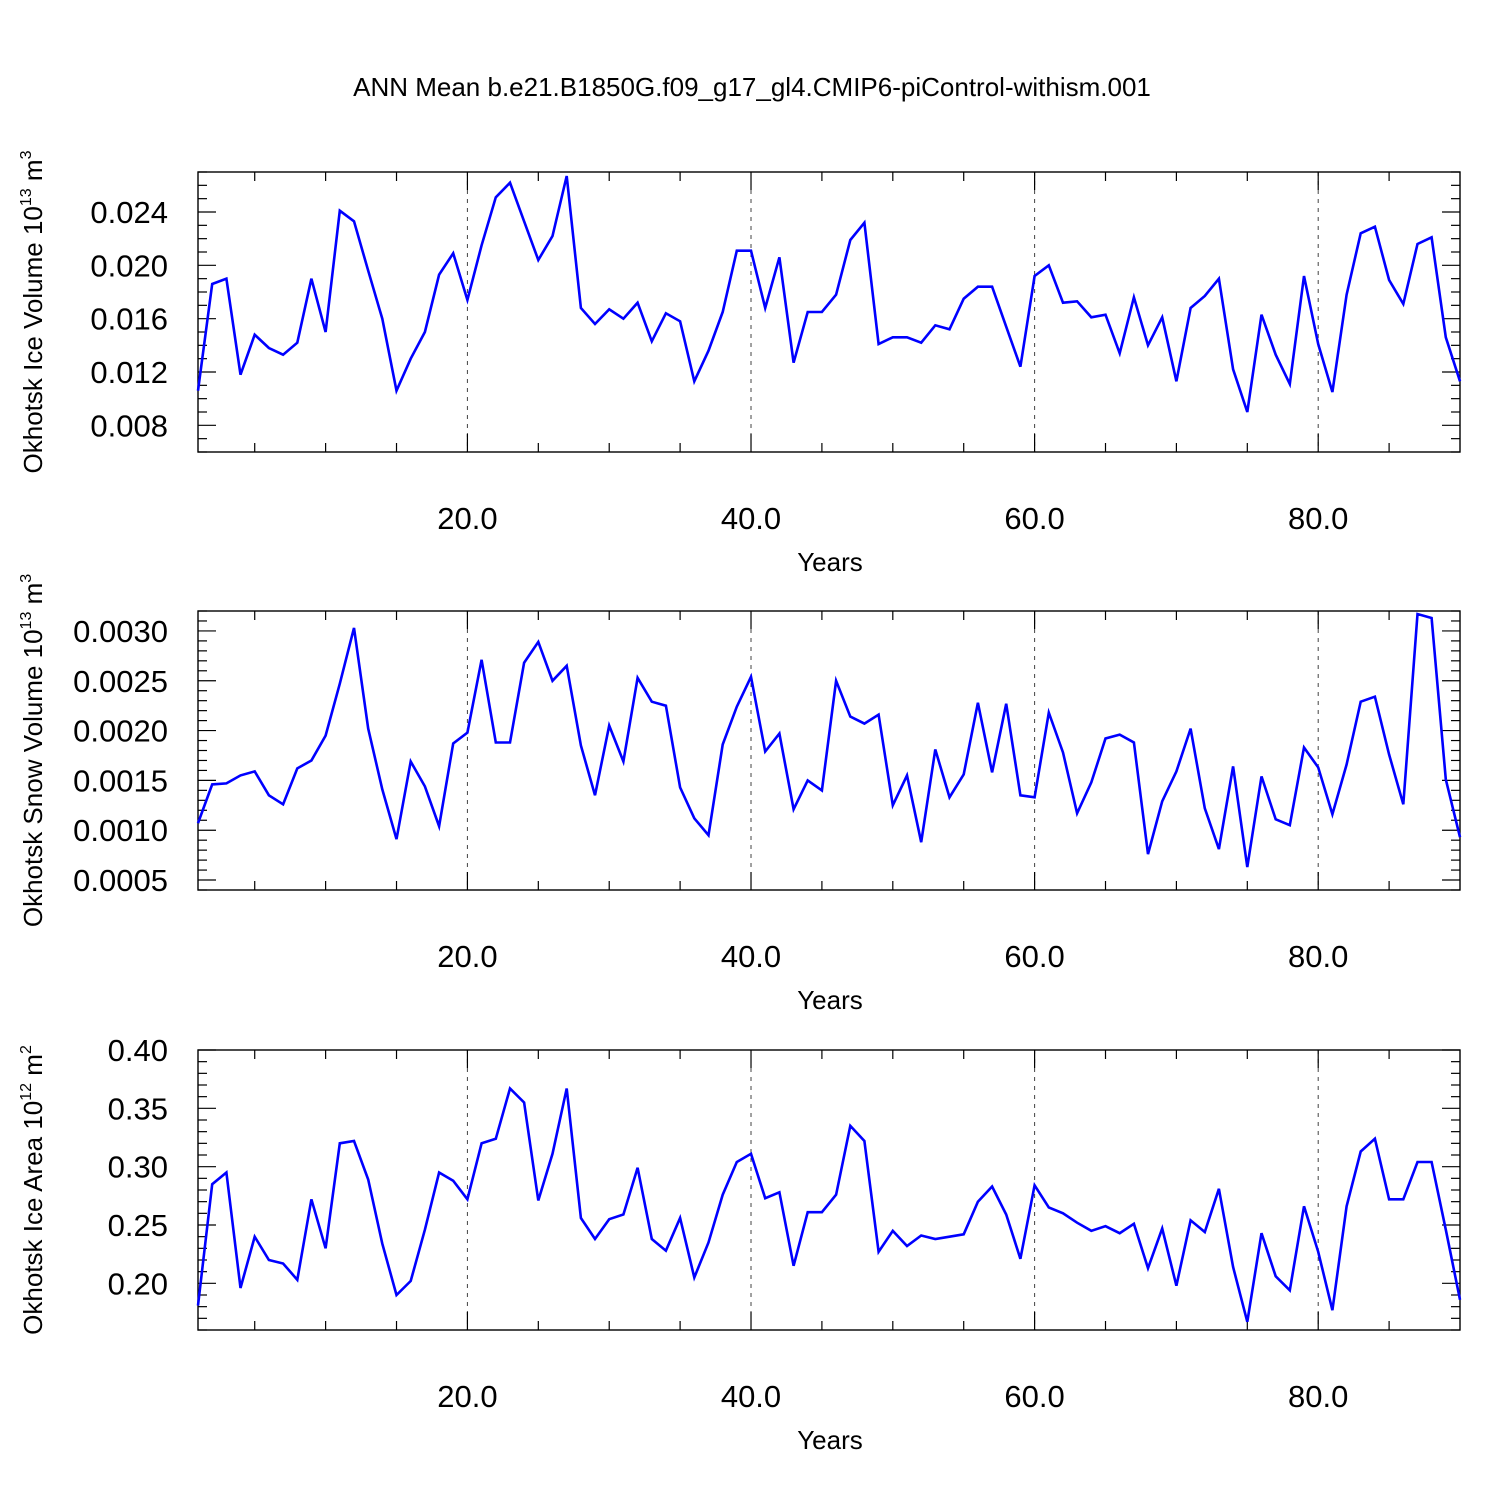  What do you see at coordinates (129, 425) in the screenshot?
I see `y-tick-label: 0.008` at bounding box center [129, 425].